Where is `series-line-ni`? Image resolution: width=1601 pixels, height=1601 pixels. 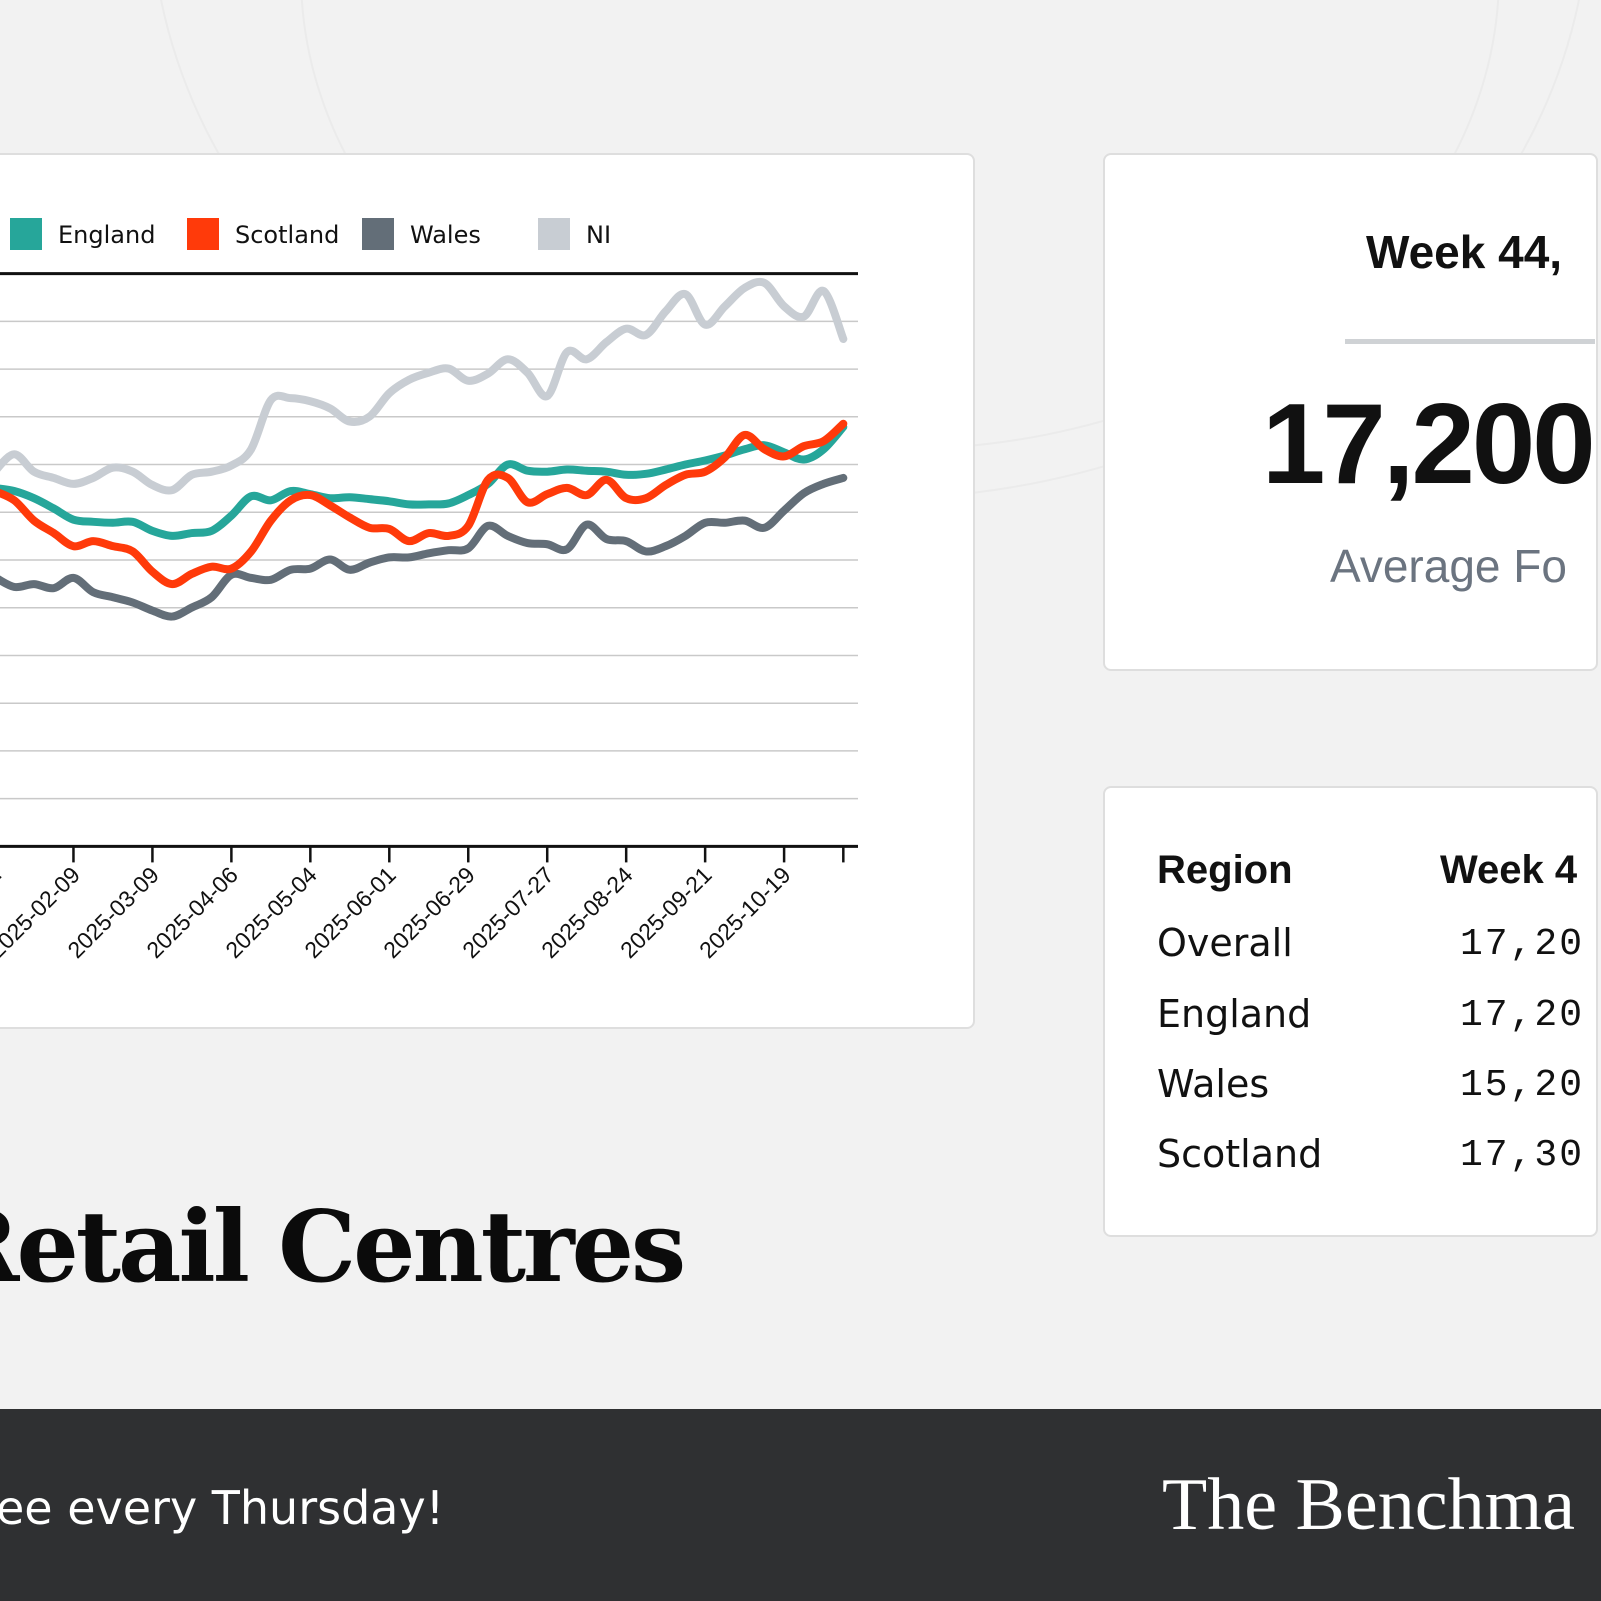
series-line-ni is located at coordinates (424, 386).